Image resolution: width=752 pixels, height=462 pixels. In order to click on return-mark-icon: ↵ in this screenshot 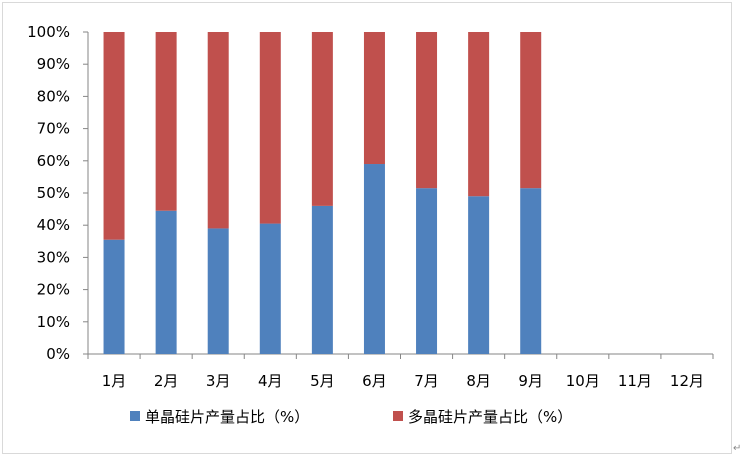, I will do `click(737, 448)`.